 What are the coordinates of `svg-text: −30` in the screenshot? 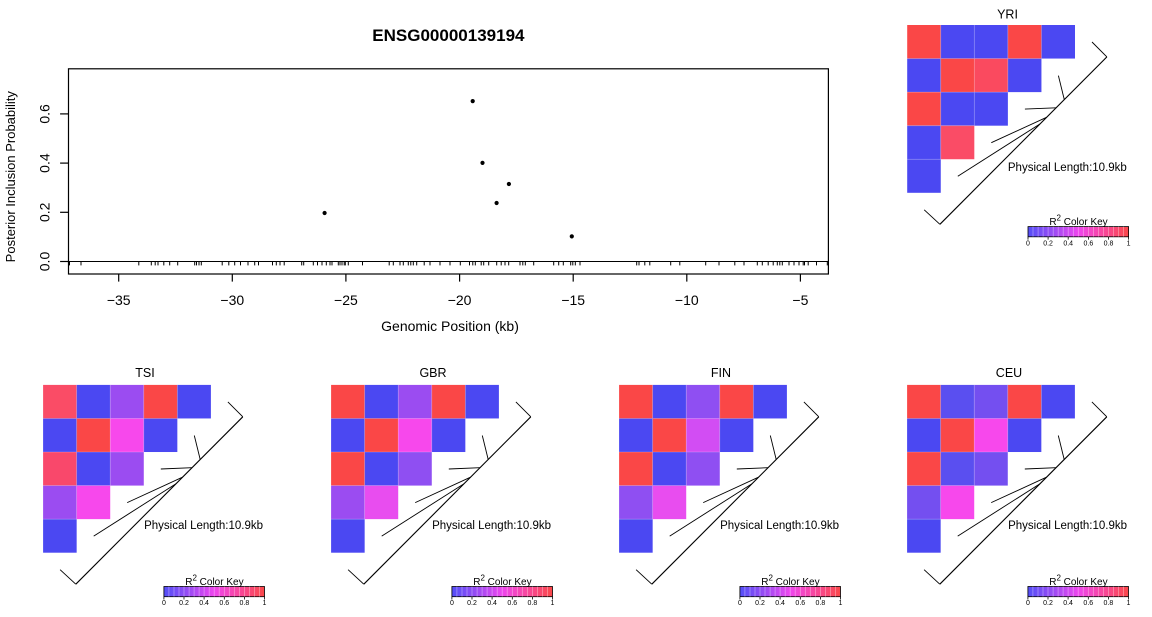 It's located at (232, 300).